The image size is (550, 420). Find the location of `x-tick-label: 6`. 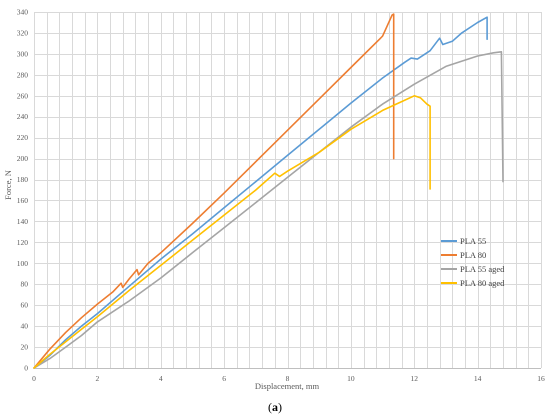

x-tick-label: 6 is located at coordinates (224, 378).